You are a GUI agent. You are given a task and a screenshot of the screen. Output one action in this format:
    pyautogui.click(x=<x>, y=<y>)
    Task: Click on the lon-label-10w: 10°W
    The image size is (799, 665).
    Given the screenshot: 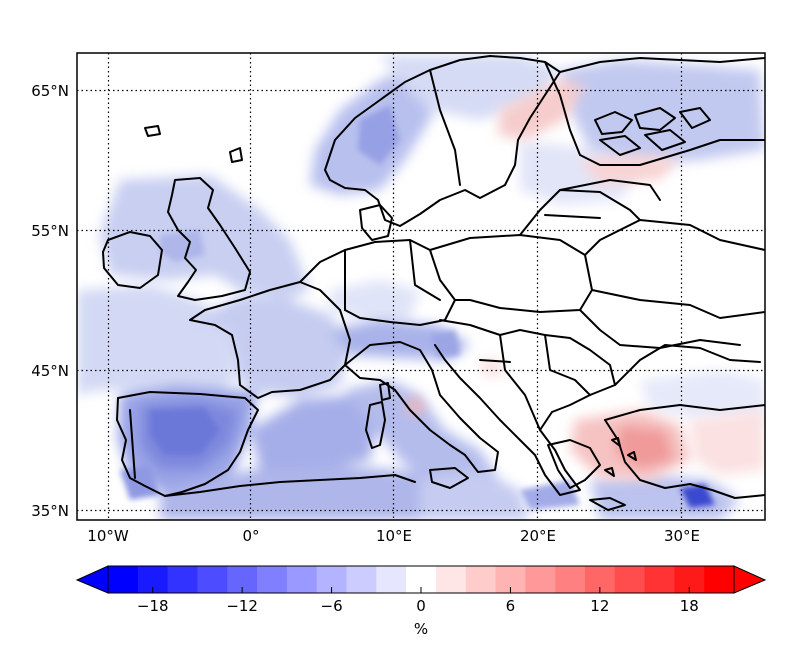 What is the action you would take?
    pyautogui.click(x=108, y=536)
    